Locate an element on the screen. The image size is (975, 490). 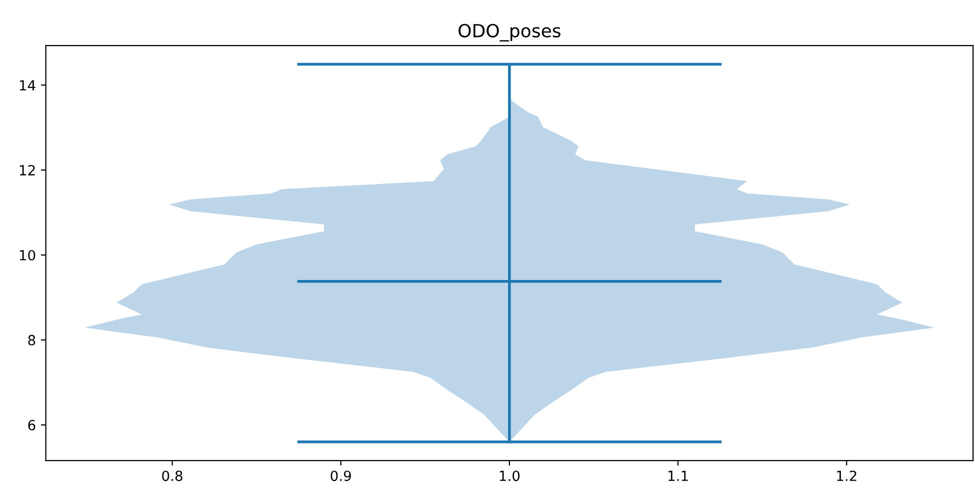
y-tick-label: 12 is located at coordinates (27, 170).